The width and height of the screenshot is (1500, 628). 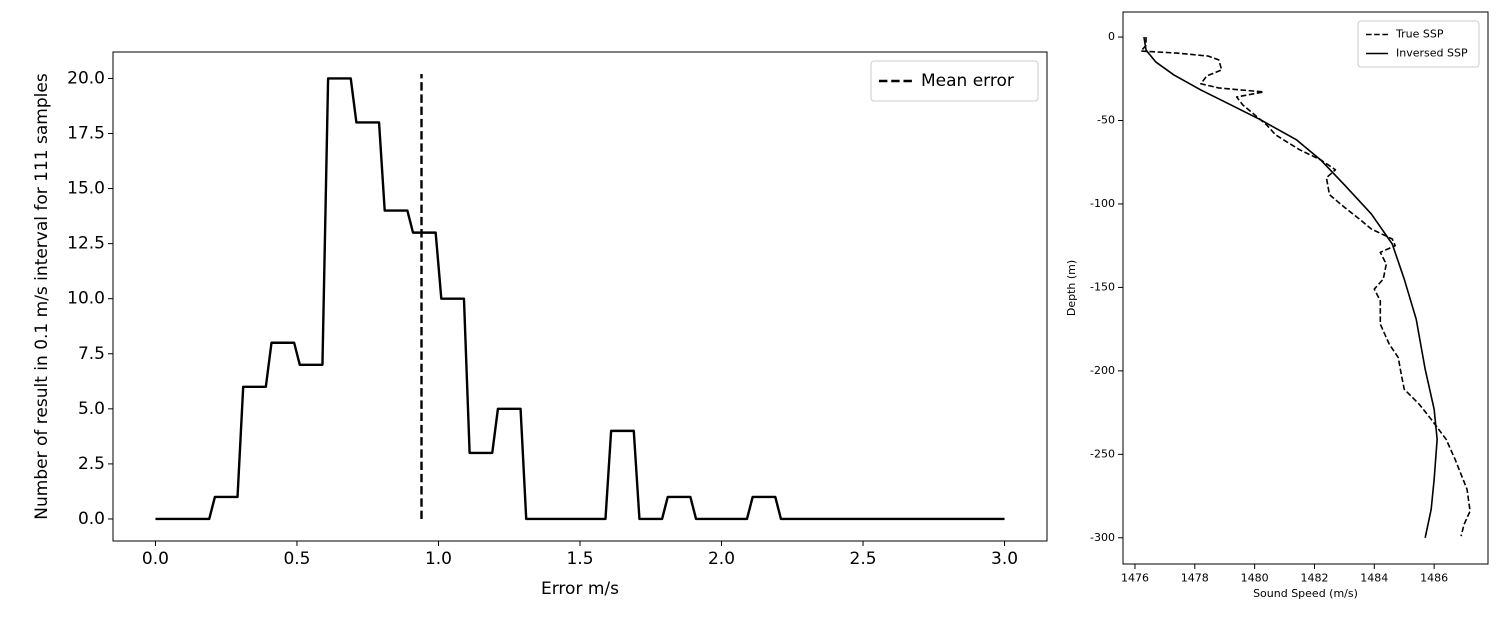 What do you see at coordinates (721, 559) in the screenshot?
I see `x-tick-label: 2.0` at bounding box center [721, 559].